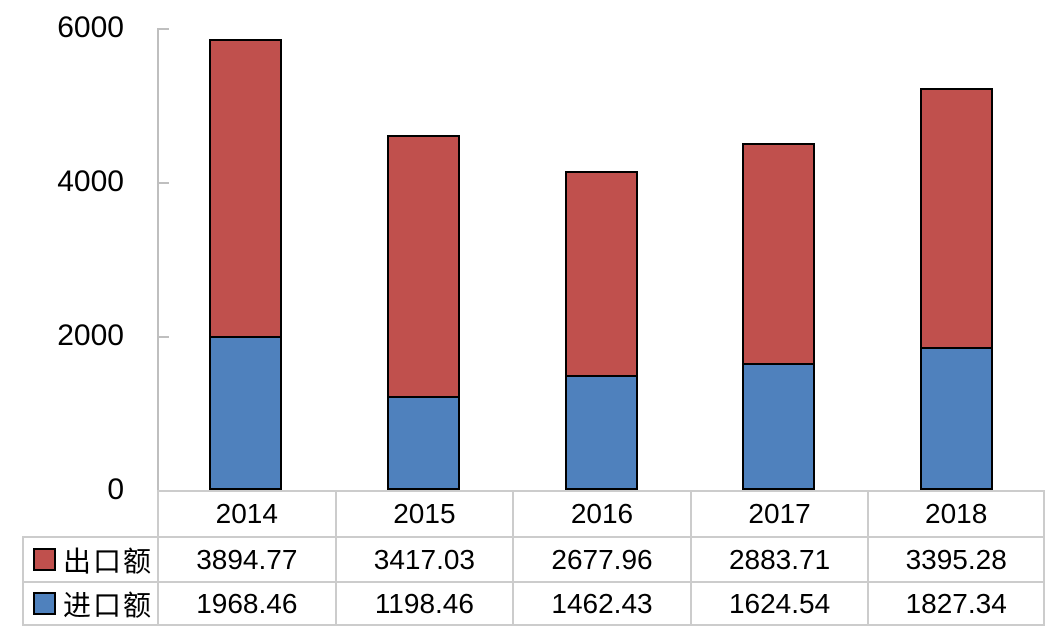 The height and width of the screenshot is (635, 1060). I want to click on legend-swatch-export-icon, so click(44, 559).